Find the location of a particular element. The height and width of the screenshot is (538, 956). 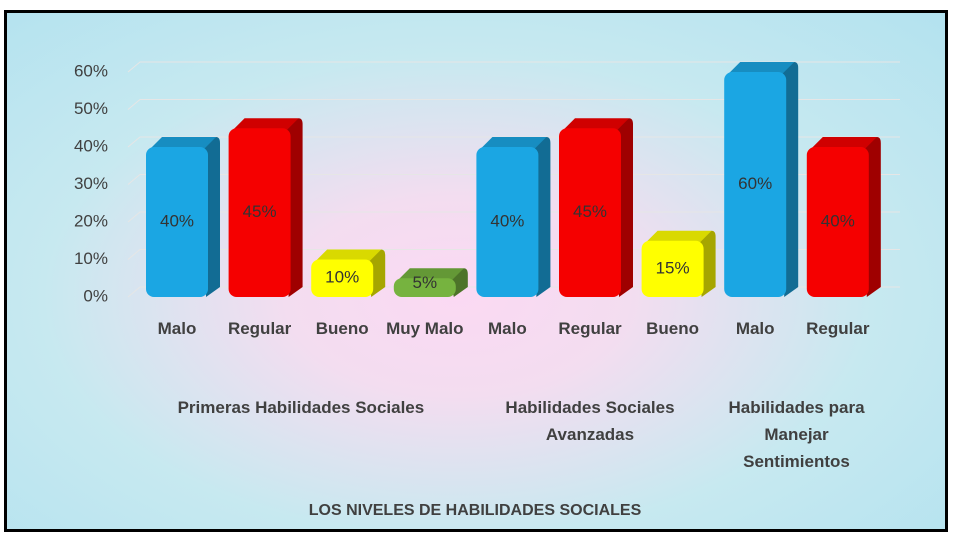

group-label: Primeras Habilidades Sociales is located at coordinates (301, 407).